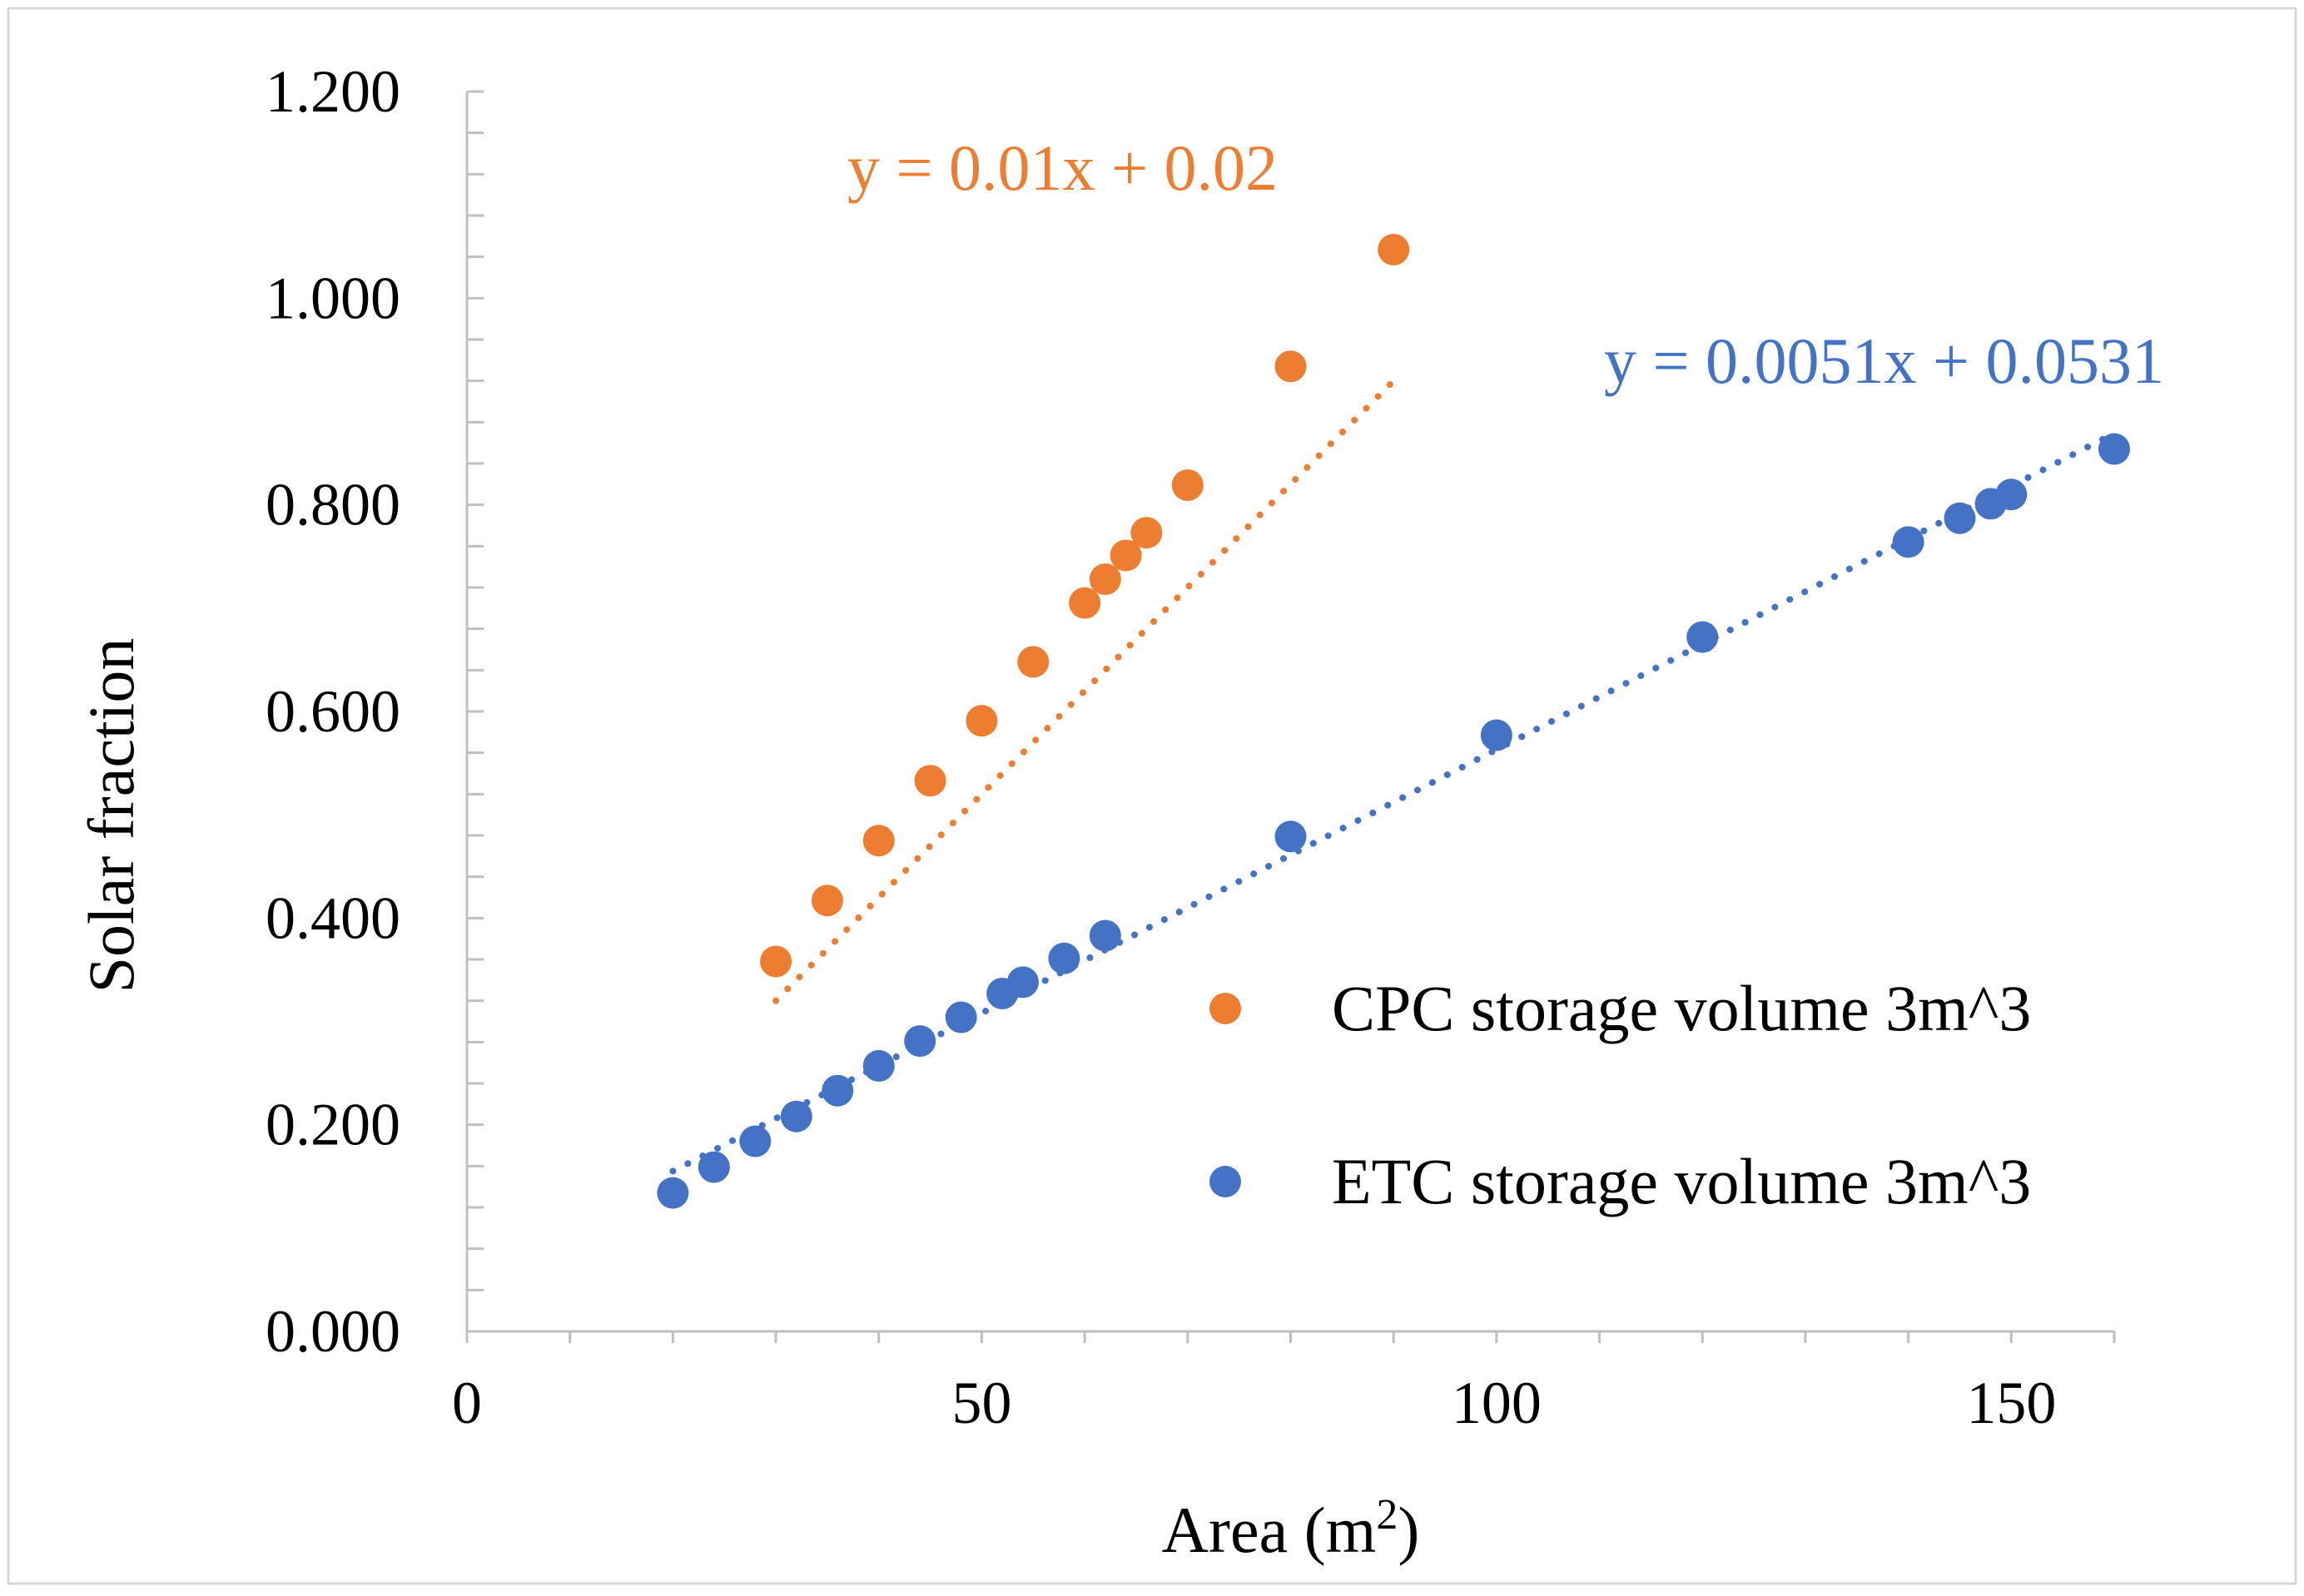  What do you see at coordinates (333, 711) in the screenshot?
I see `y-tick-label: 0.600` at bounding box center [333, 711].